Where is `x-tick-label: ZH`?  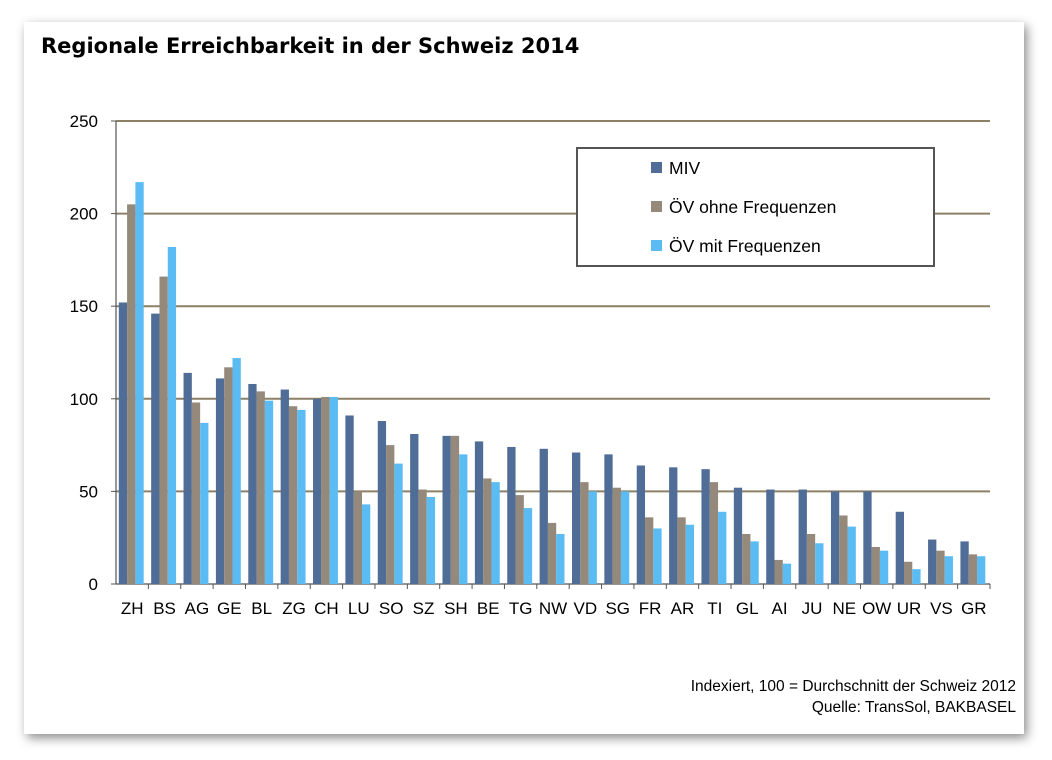
x-tick-label: ZH is located at coordinates (132, 608).